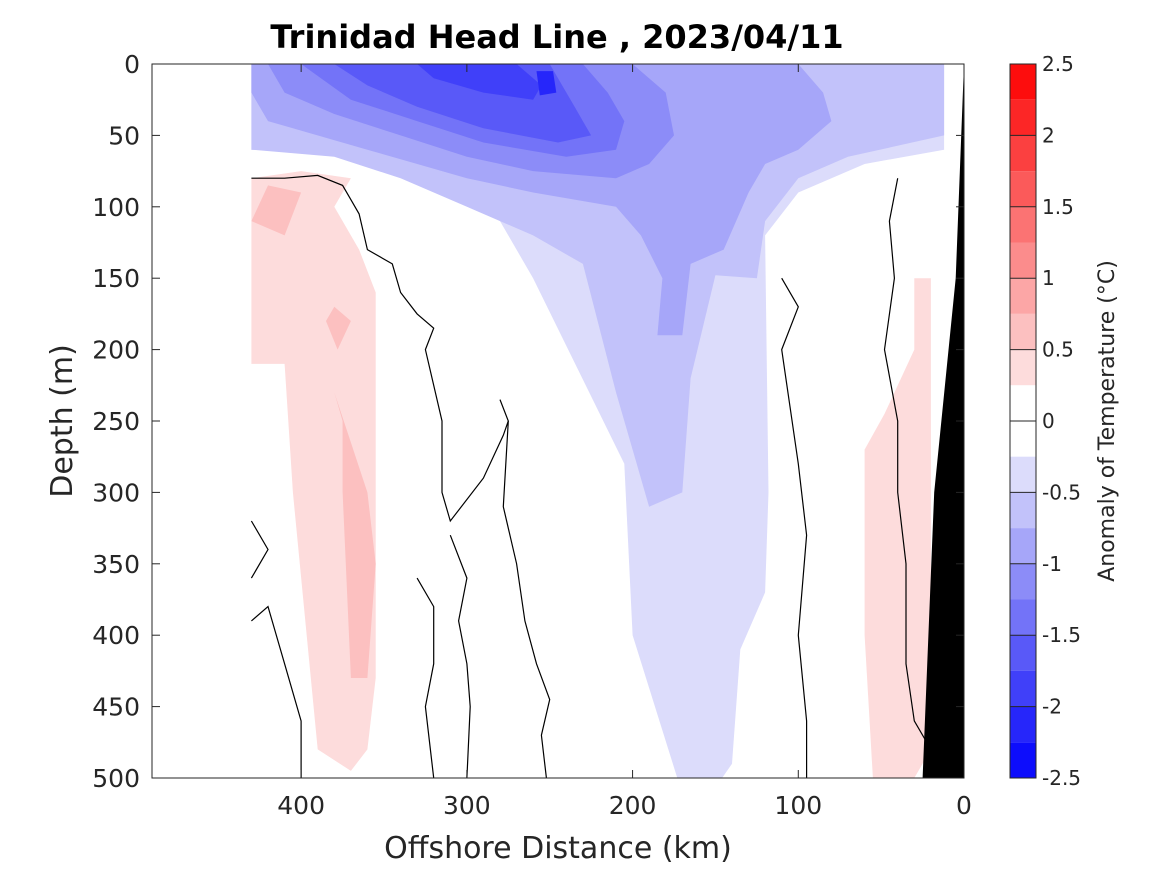 The height and width of the screenshot is (875, 1167). What do you see at coordinates (116, 207) in the screenshot?
I see `y-tick-label: 100` at bounding box center [116, 207].